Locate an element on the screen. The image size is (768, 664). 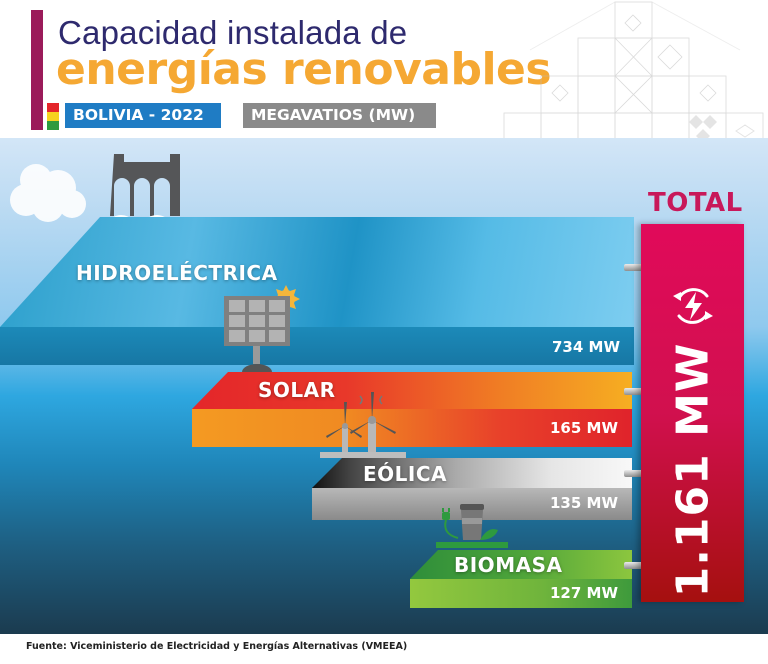
renewable-energy-icon is located at coordinates (693, 306).